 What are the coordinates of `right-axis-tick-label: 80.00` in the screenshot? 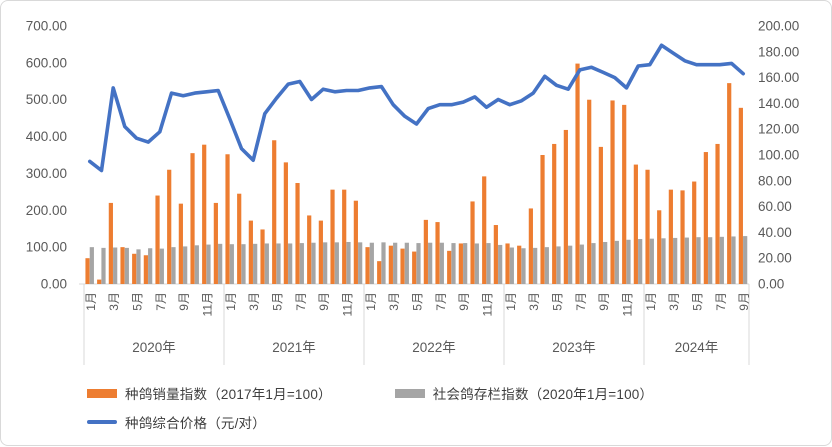 It's located at (775, 180).